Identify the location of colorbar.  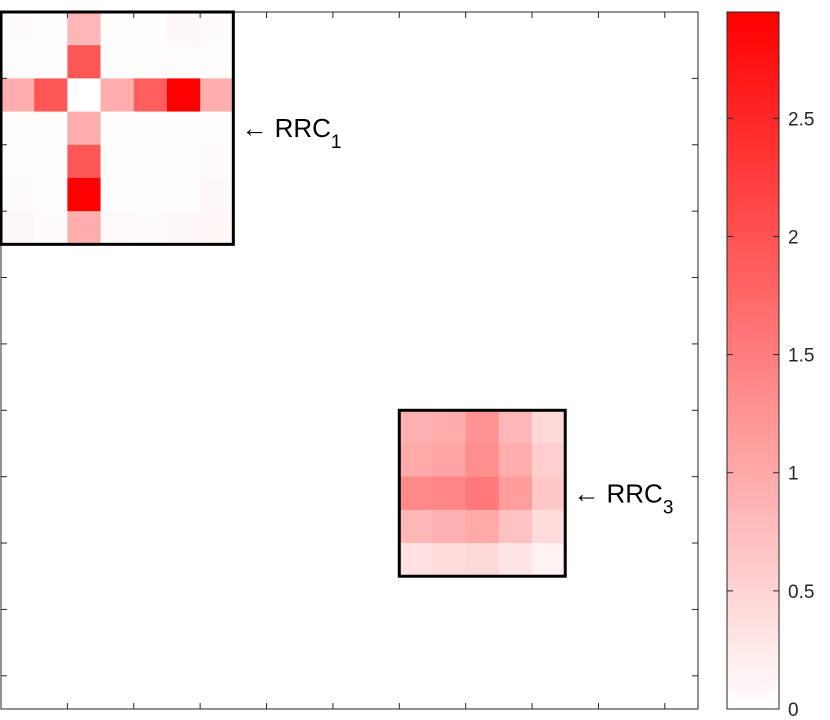
(753, 360).